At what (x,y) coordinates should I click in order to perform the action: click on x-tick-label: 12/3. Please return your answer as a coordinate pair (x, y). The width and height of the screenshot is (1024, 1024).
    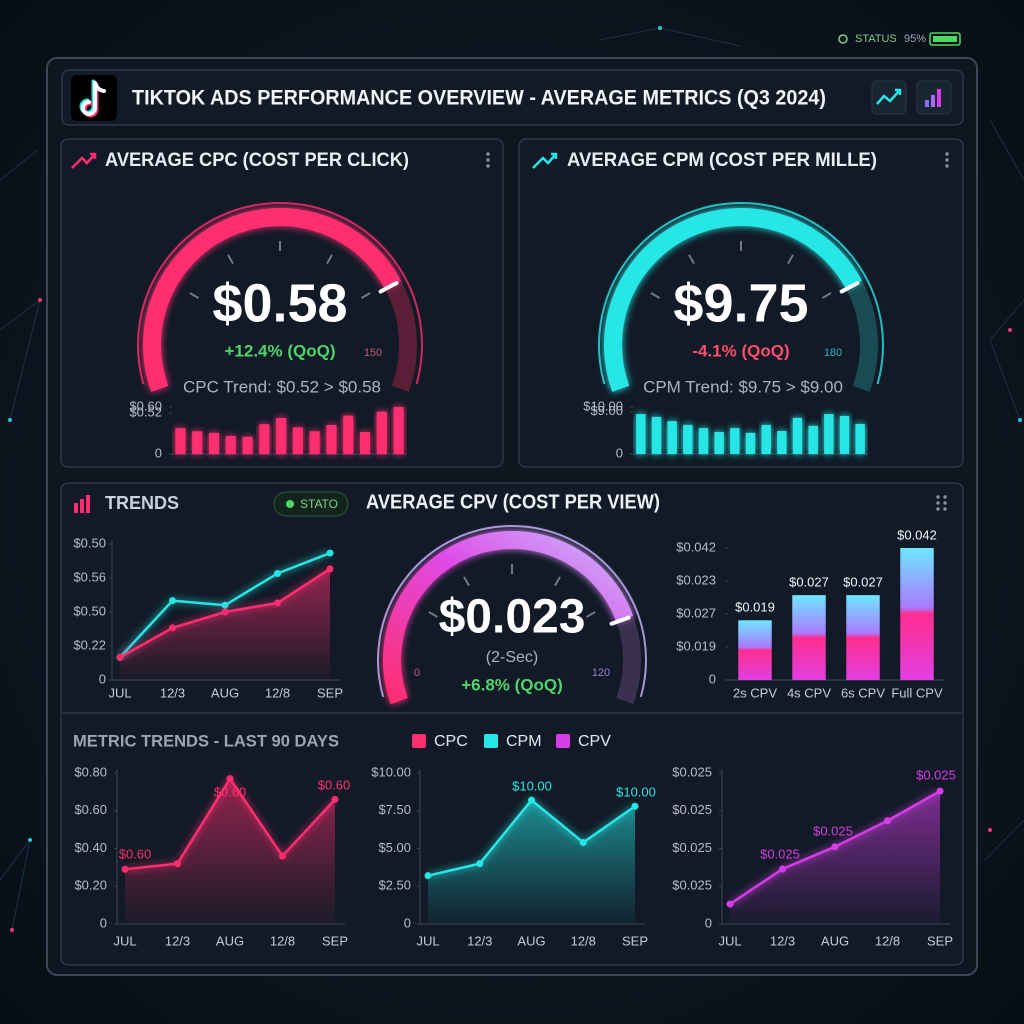
    Looking at the image, I should click on (177, 940).